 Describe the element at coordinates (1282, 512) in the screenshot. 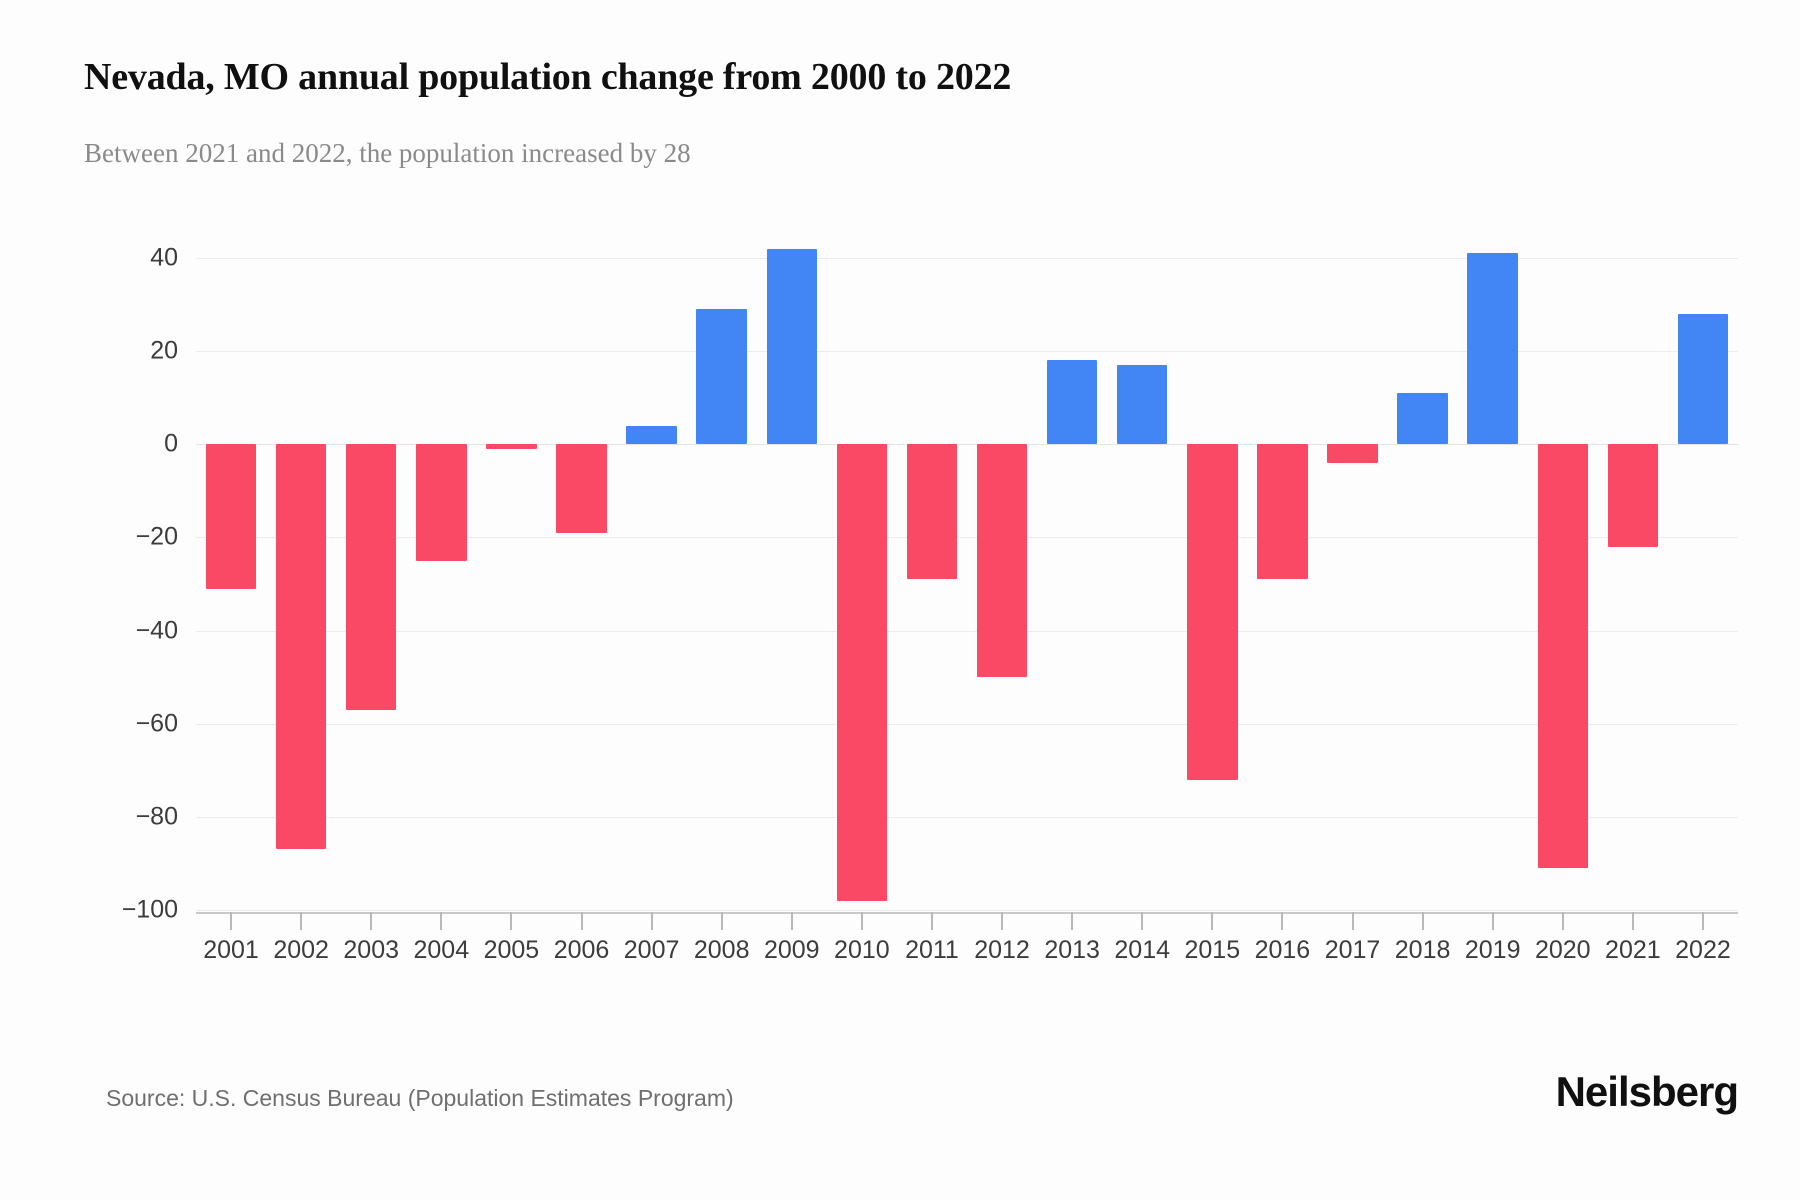

I see `bar-2016` at that location.